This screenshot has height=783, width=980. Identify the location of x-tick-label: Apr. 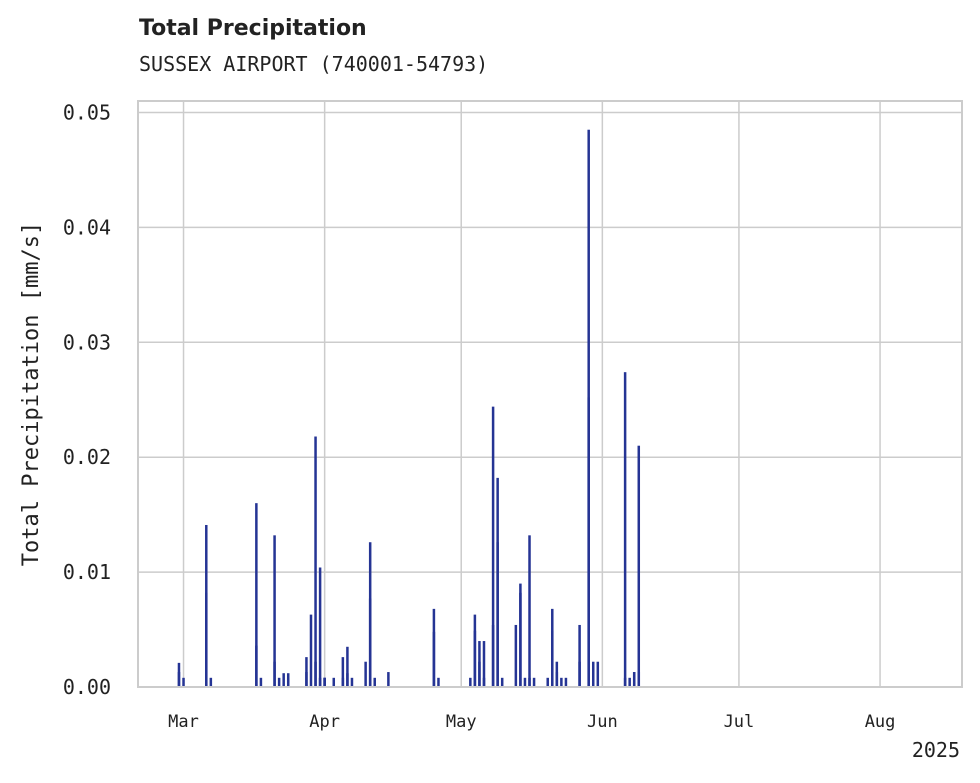
(324, 722).